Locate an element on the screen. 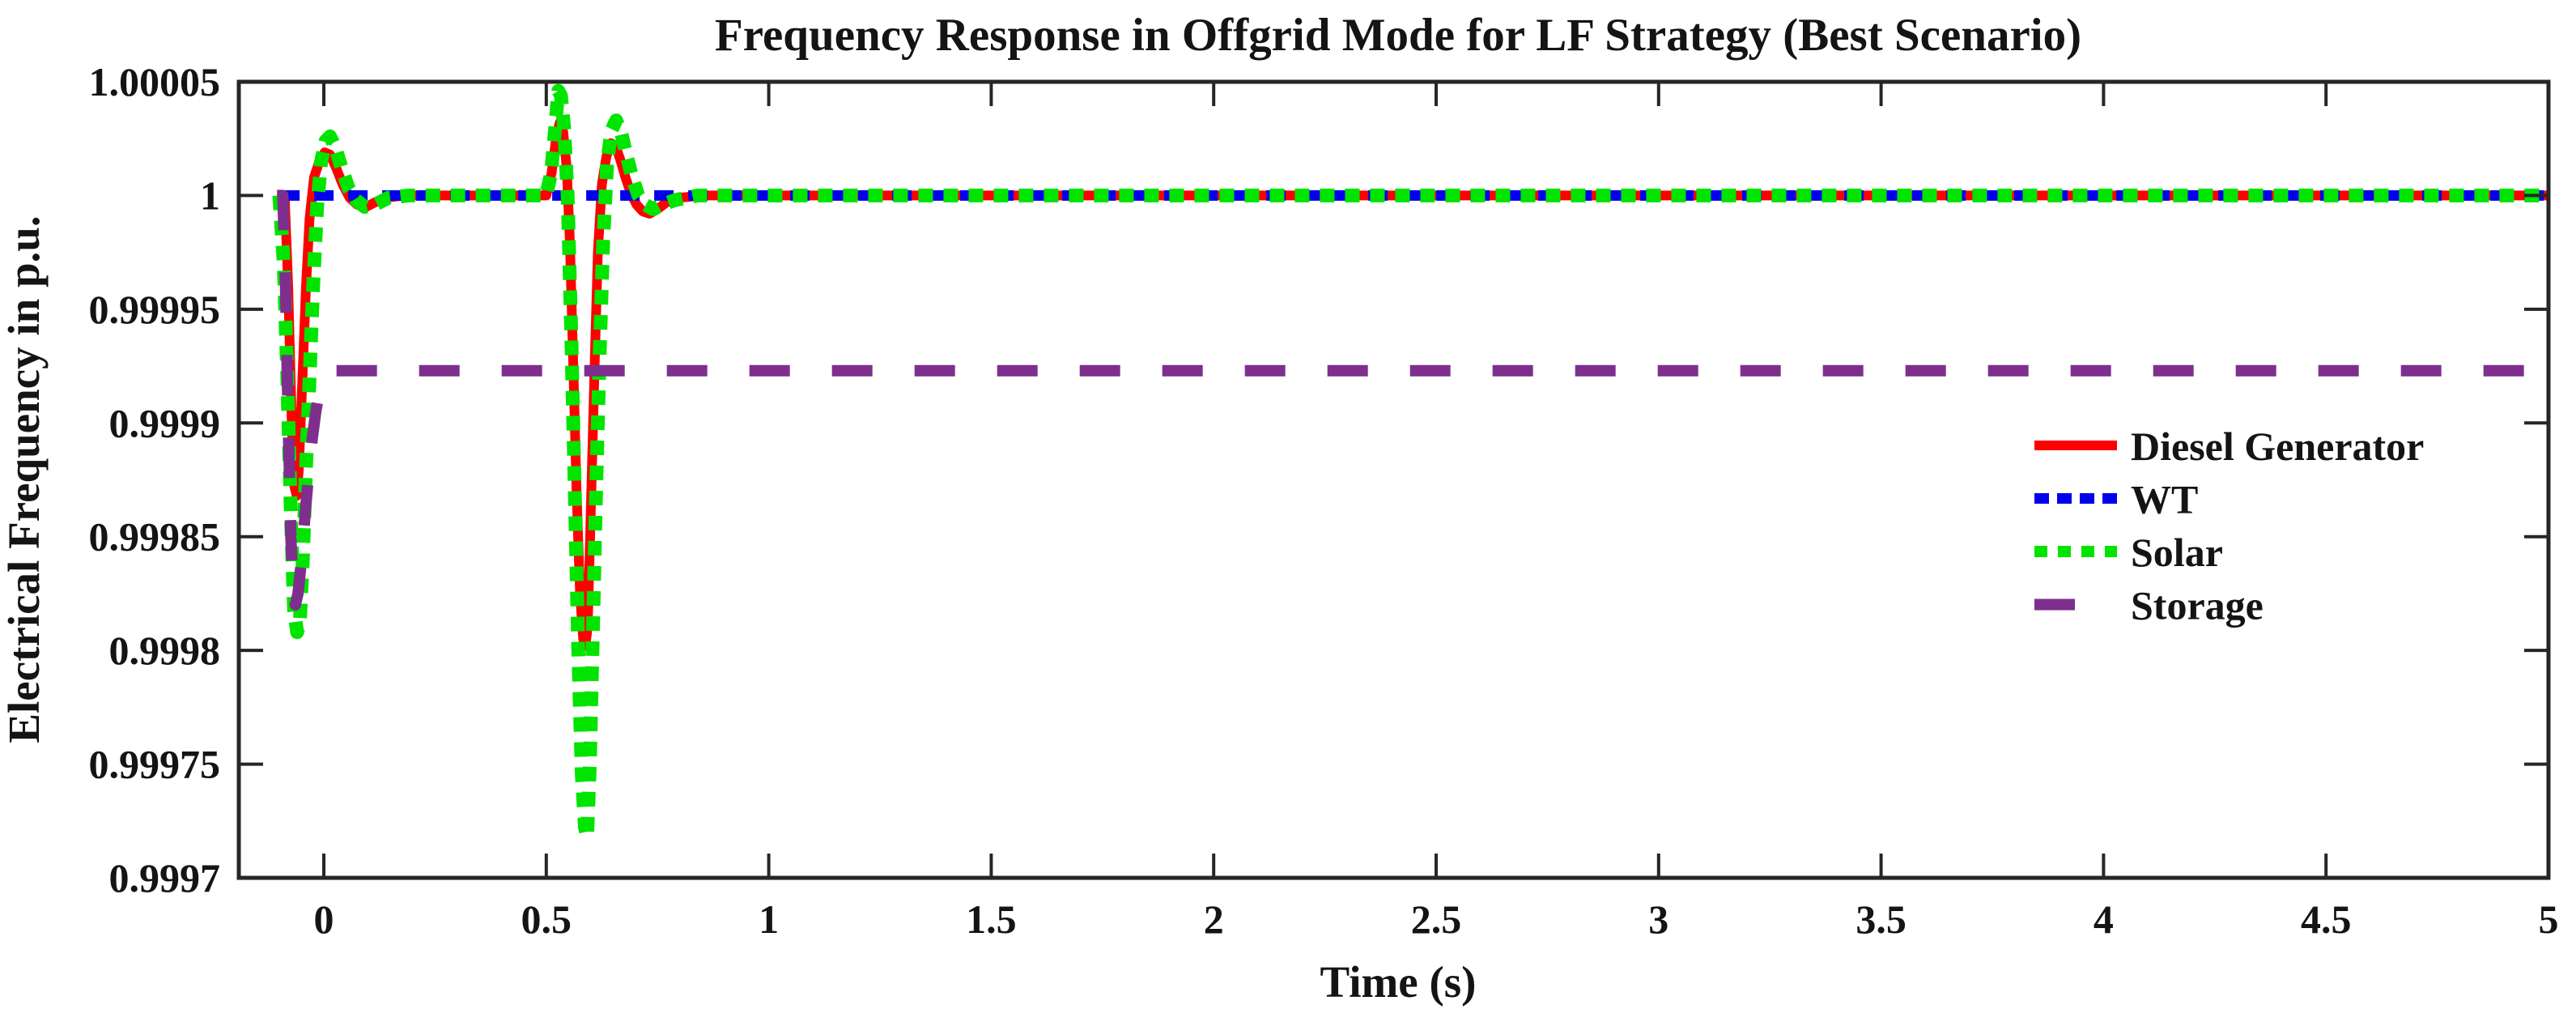 Image resolution: width=2576 pixels, height=1022 pixels. x-tick-label: 5 is located at coordinates (2549, 919).